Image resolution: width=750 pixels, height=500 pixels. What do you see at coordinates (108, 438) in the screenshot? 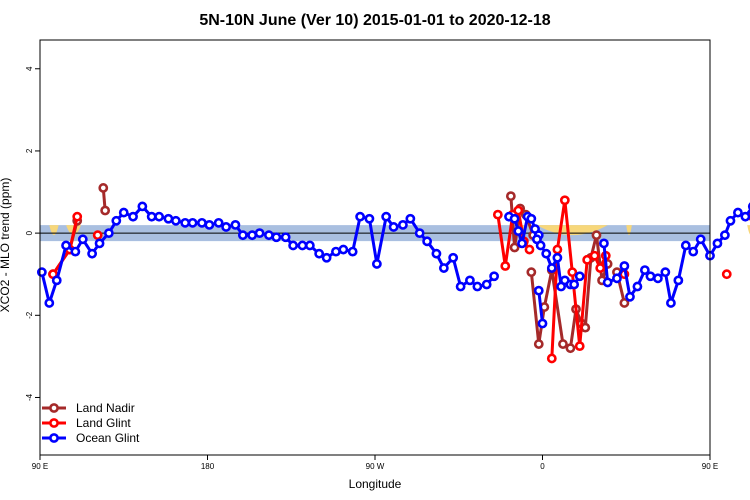
I see `legend-ocean-glint-label: Ocean Glint` at bounding box center [108, 438].